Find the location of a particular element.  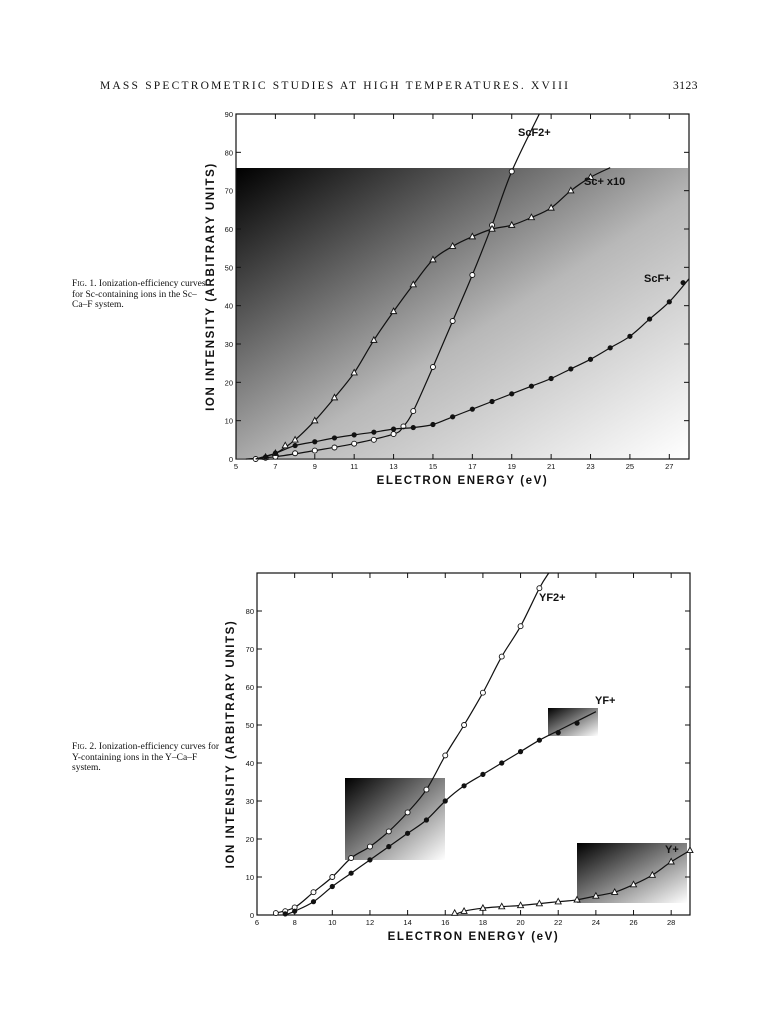

fig2-x-tick-label: 20 is located at coordinates (520, 922).